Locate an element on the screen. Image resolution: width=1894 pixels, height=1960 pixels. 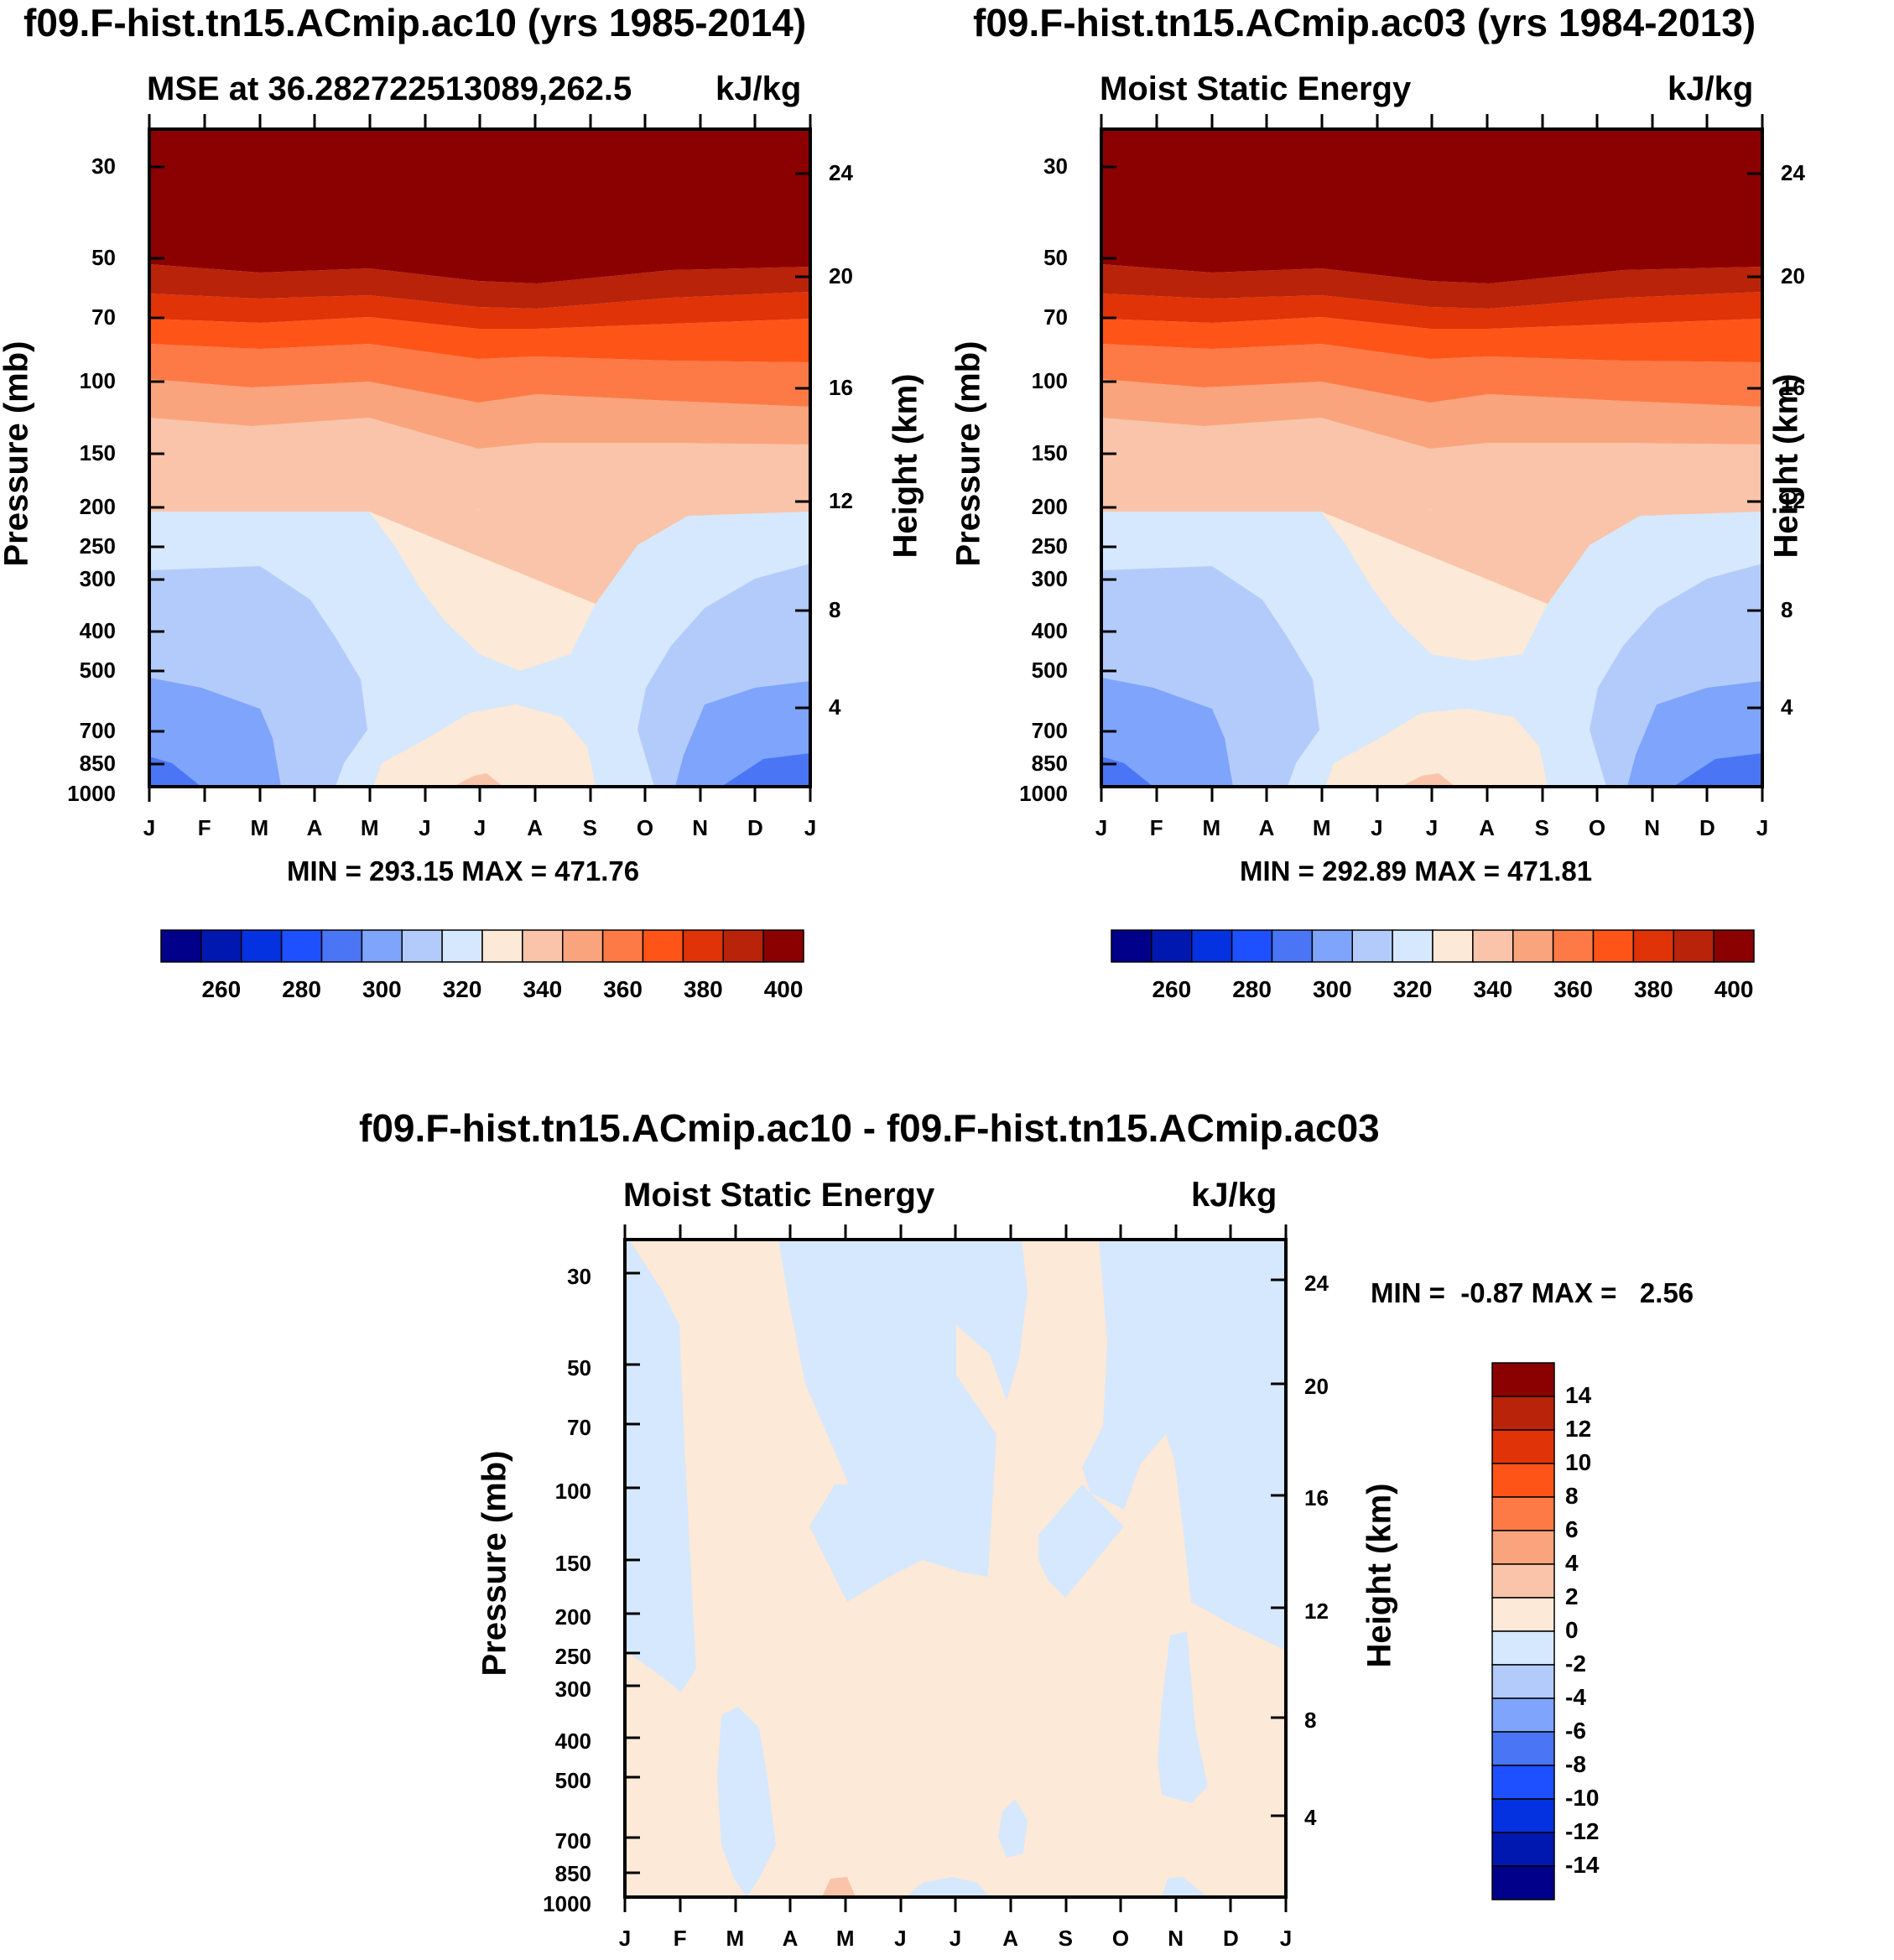
top-right-stats: MIN = 292.89 MAX = 471.81 is located at coordinates (1416, 870).